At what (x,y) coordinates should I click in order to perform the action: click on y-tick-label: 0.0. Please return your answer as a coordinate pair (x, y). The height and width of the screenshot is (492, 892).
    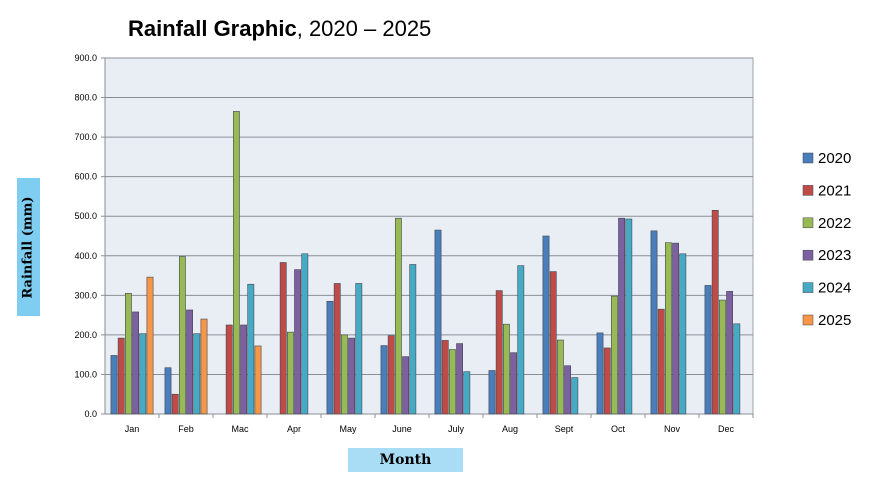
    Looking at the image, I should click on (90, 414).